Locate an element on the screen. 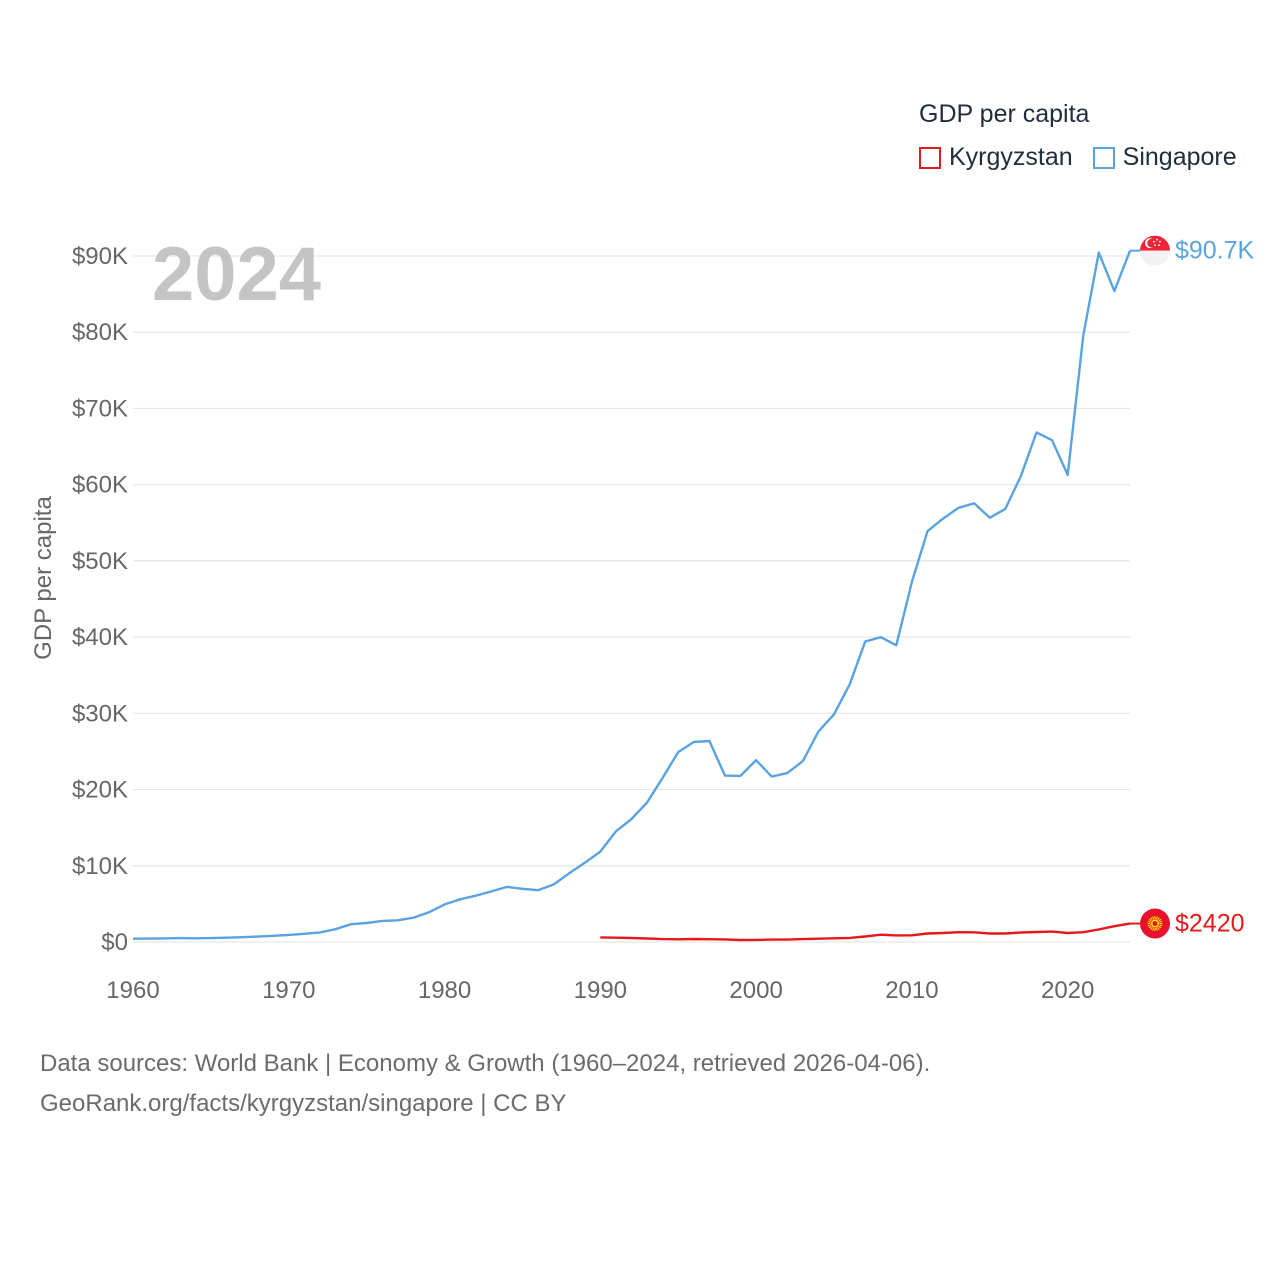 This screenshot has width=1280, height=1280. legend-item-kyrgyzstan: Kyrgyzstan is located at coordinates (996, 157).